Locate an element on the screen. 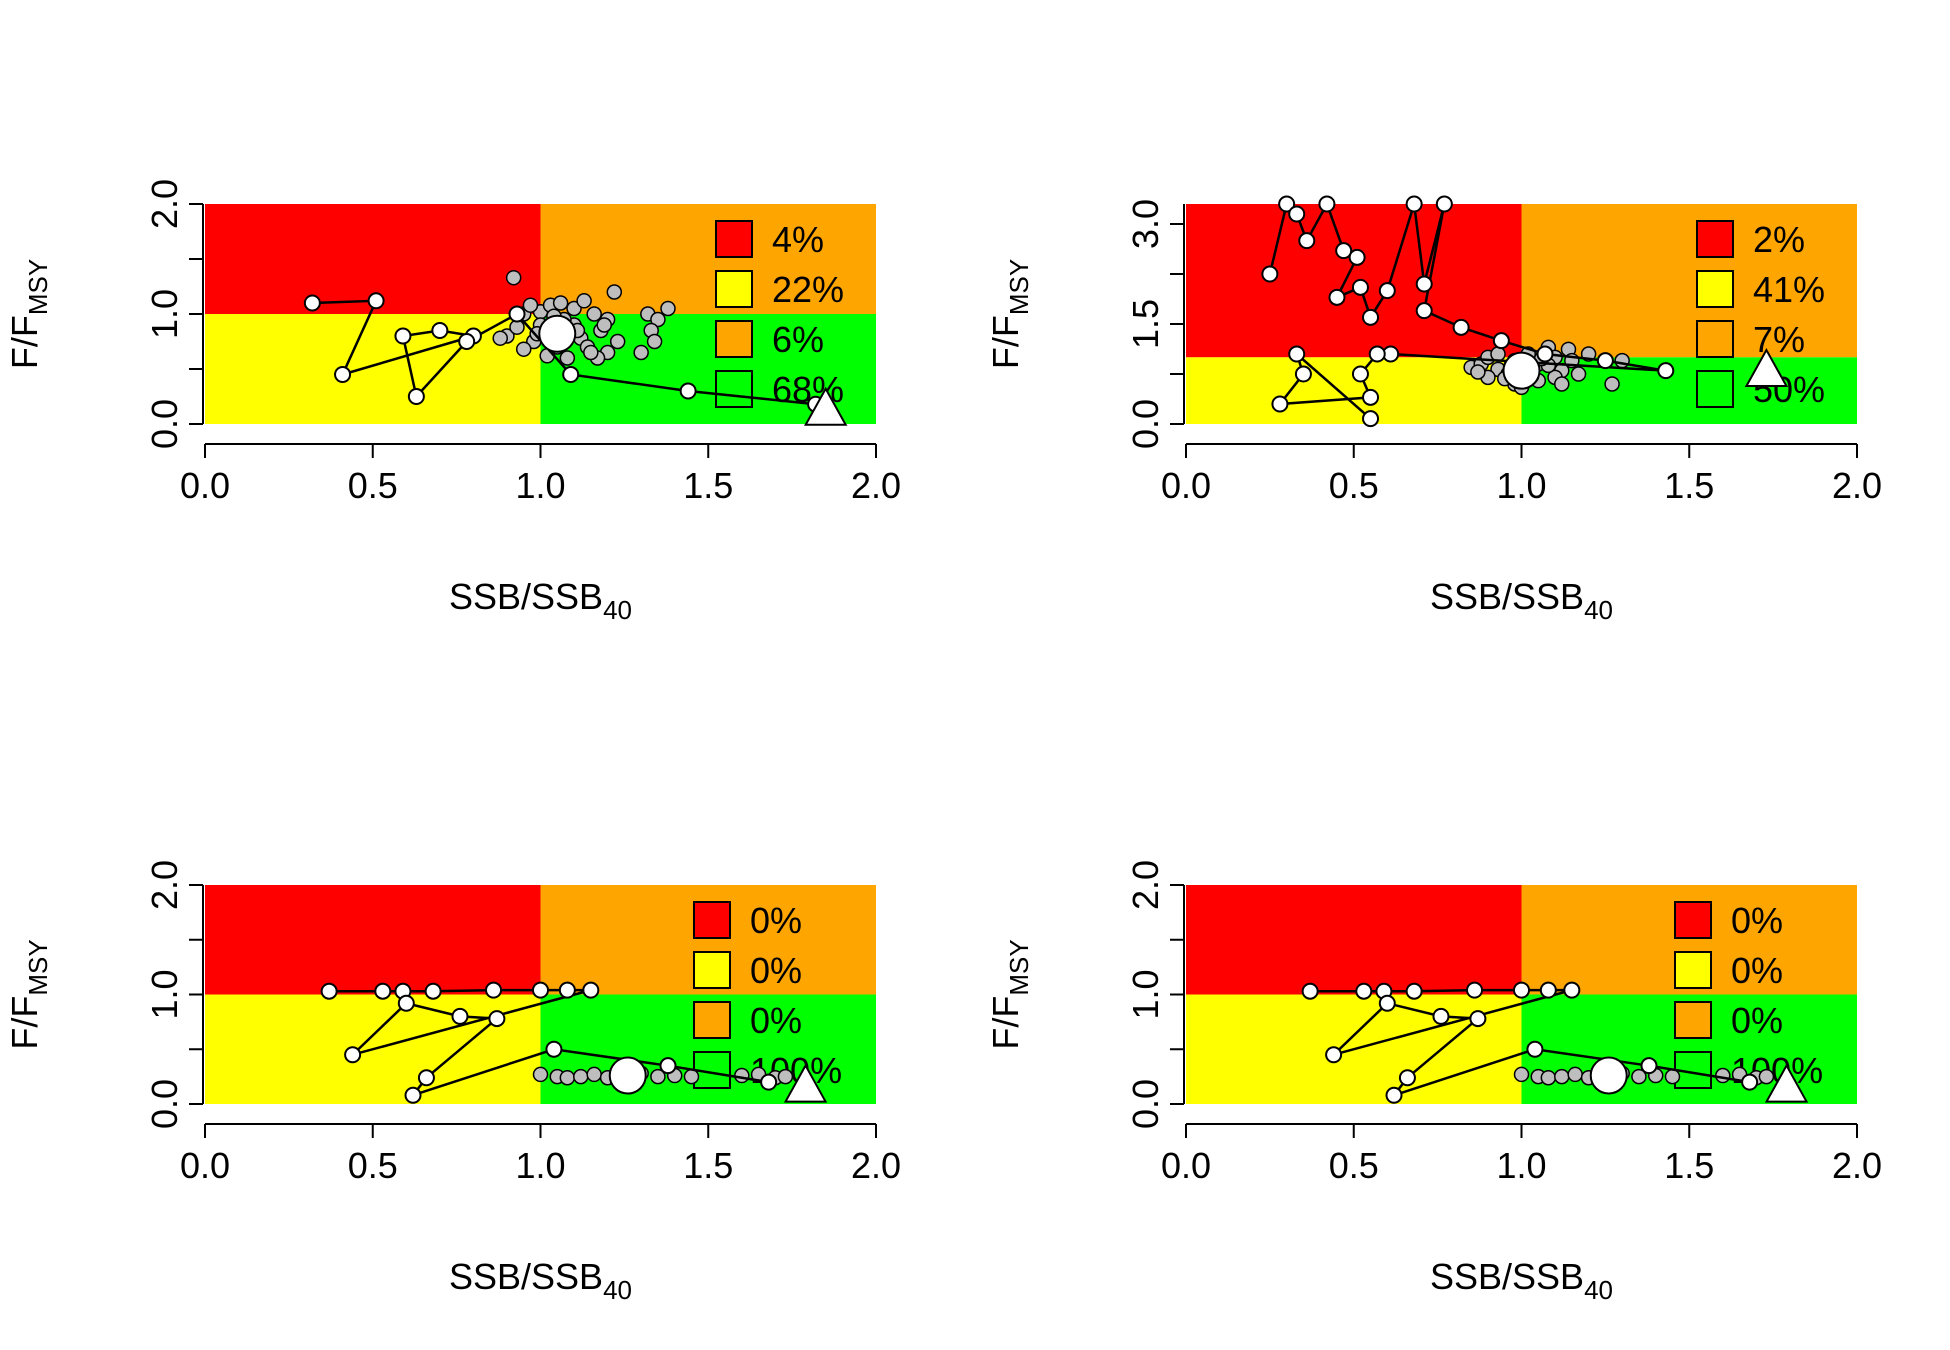  legend-swatch-orange is located at coordinates (1693, 1020).